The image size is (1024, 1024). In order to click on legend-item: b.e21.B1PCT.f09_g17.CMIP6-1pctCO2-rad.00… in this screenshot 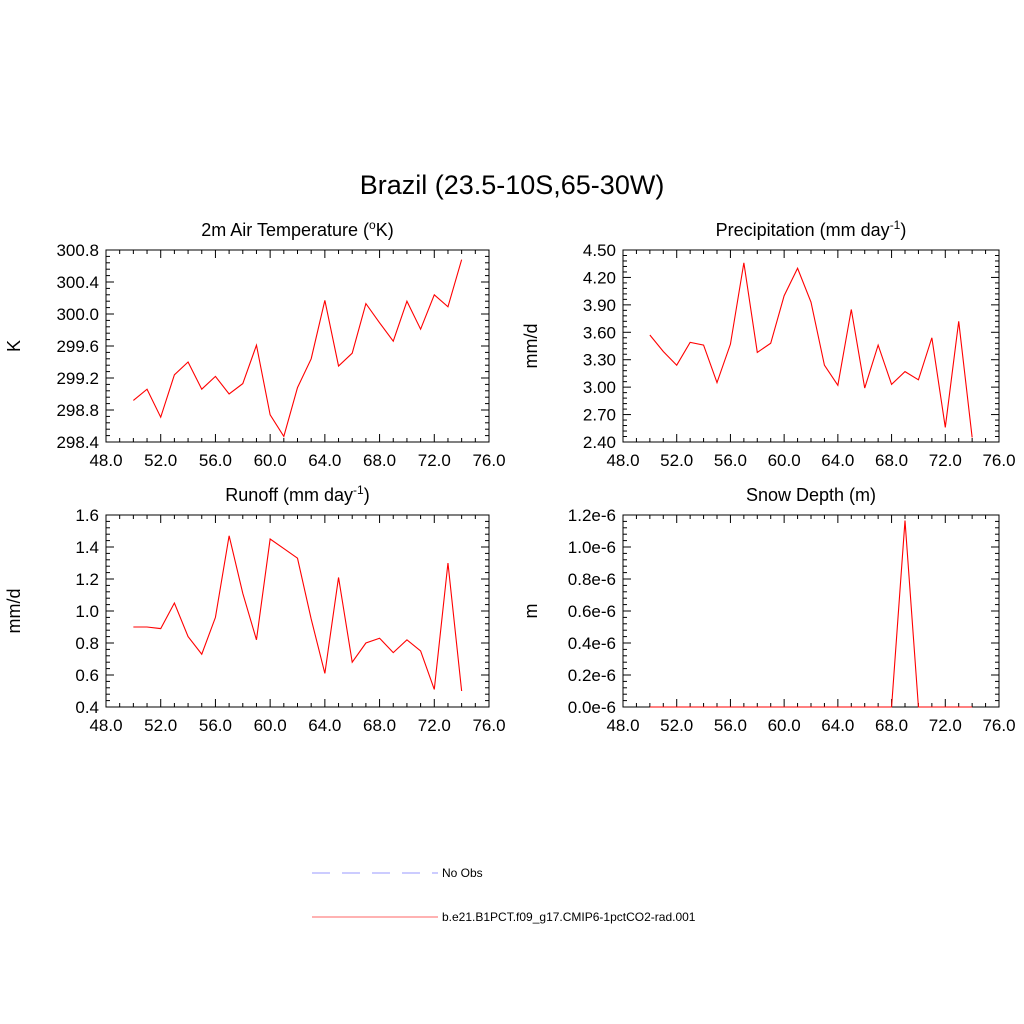, I will do `click(504, 917)`.